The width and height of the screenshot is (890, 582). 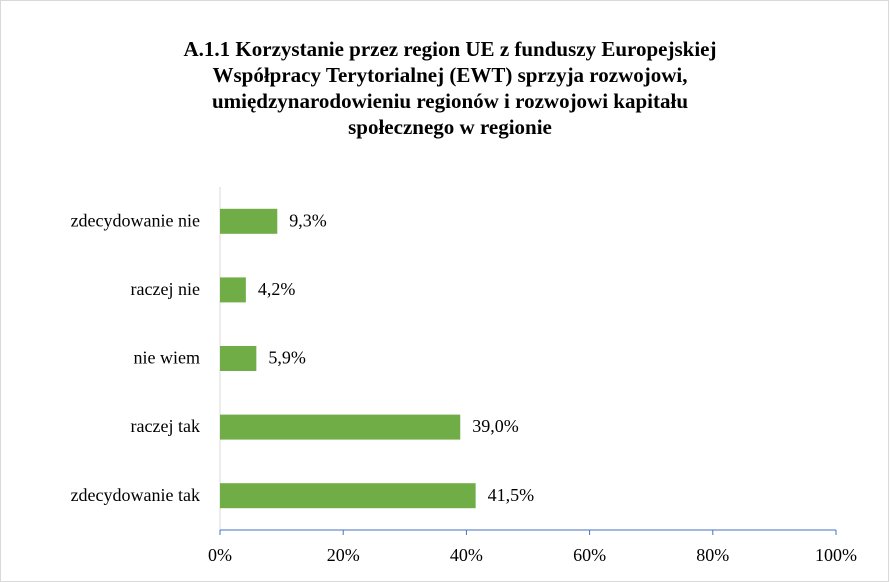 What do you see at coordinates (165, 426) in the screenshot?
I see `y-tick-label: raczej tak` at bounding box center [165, 426].